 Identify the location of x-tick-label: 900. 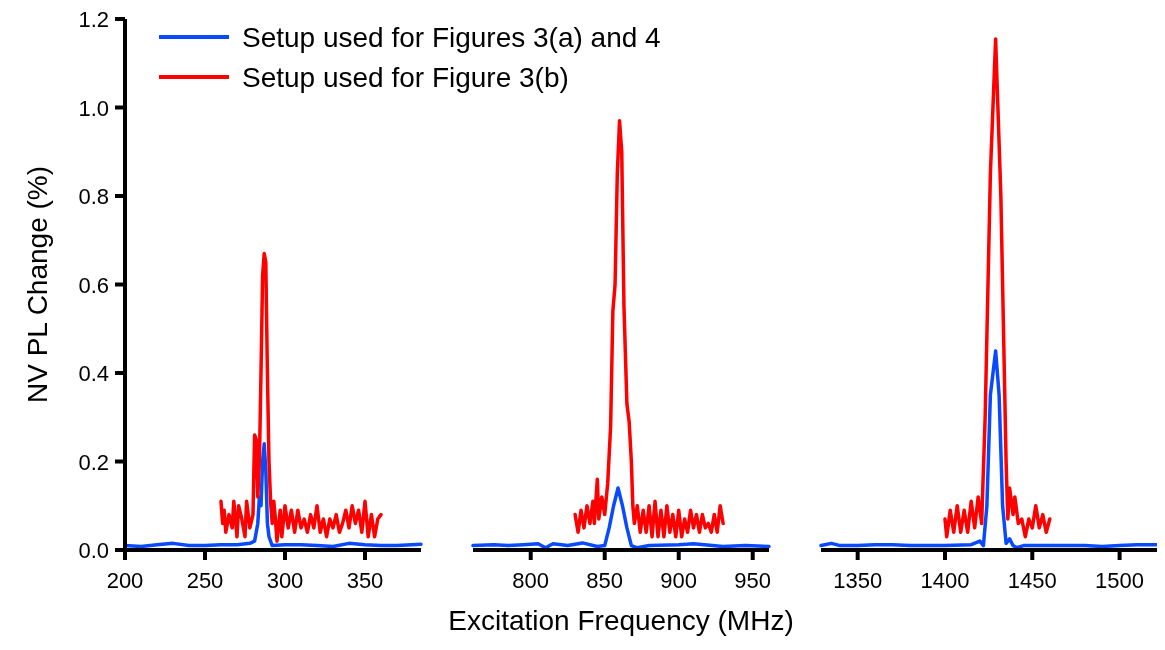
(679, 580).